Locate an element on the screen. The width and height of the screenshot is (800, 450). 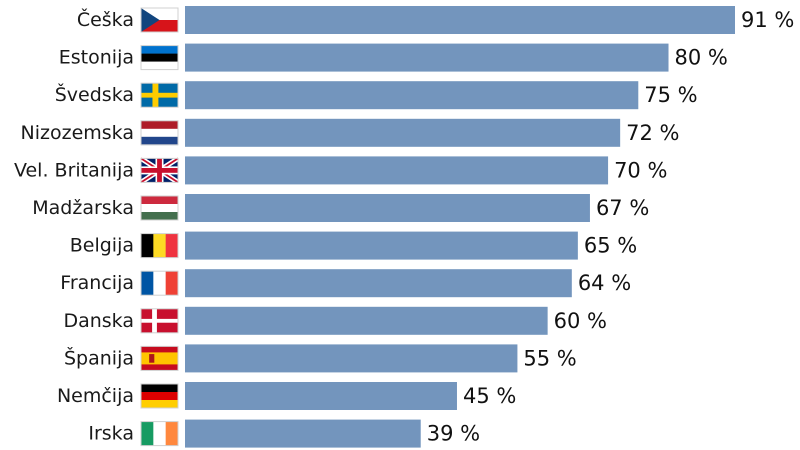
category-label: Irska is located at coordinates (111, 434).